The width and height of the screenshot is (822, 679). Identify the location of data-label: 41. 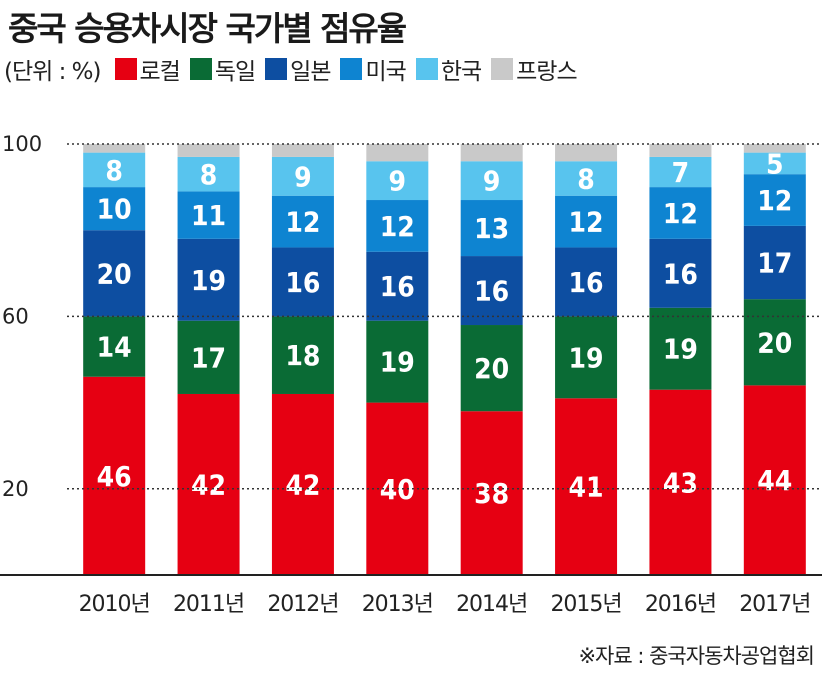
(586, 487).